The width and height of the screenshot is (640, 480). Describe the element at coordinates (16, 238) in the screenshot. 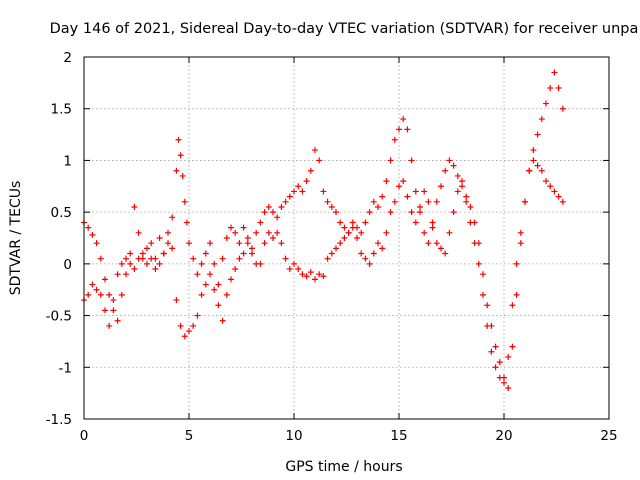

I see `y-axis-label: SDTVAR / TECUs` at that location.